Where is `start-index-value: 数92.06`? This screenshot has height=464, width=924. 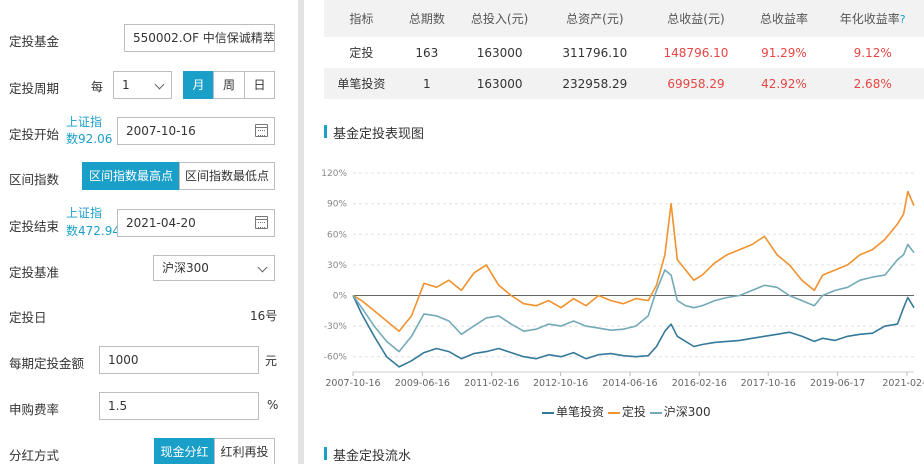
start-index-value: 数92.06 is located at coordinates (89, 139).